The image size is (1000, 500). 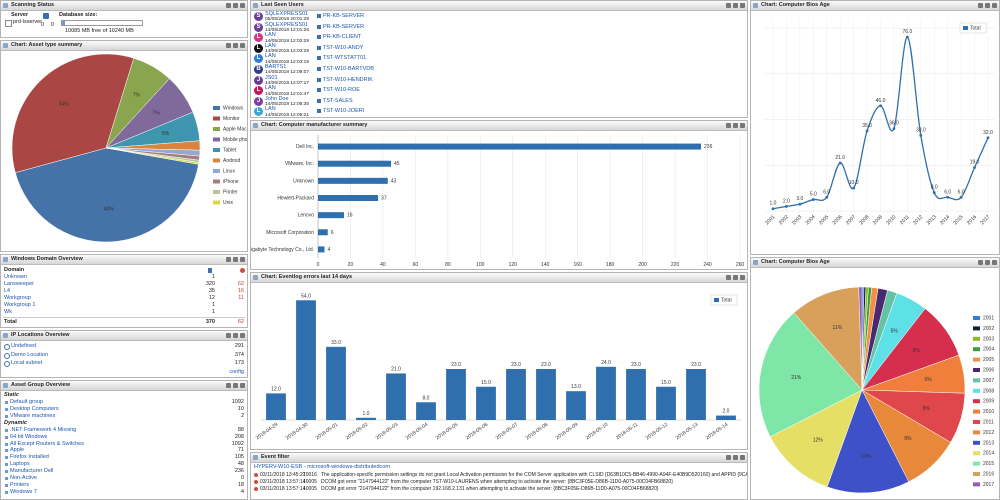 I want to click on computer-name: TST-W10-ANDY, so click(x=343, y=47).